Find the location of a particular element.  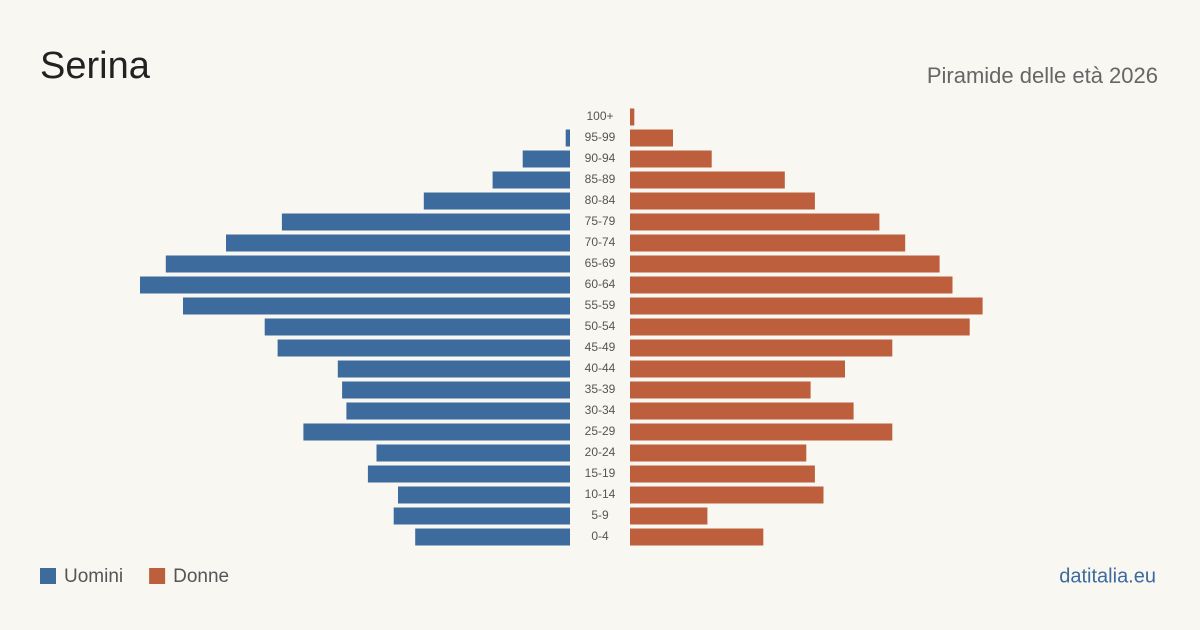

age-label: 5-9 is located at coordinates (600, 515).